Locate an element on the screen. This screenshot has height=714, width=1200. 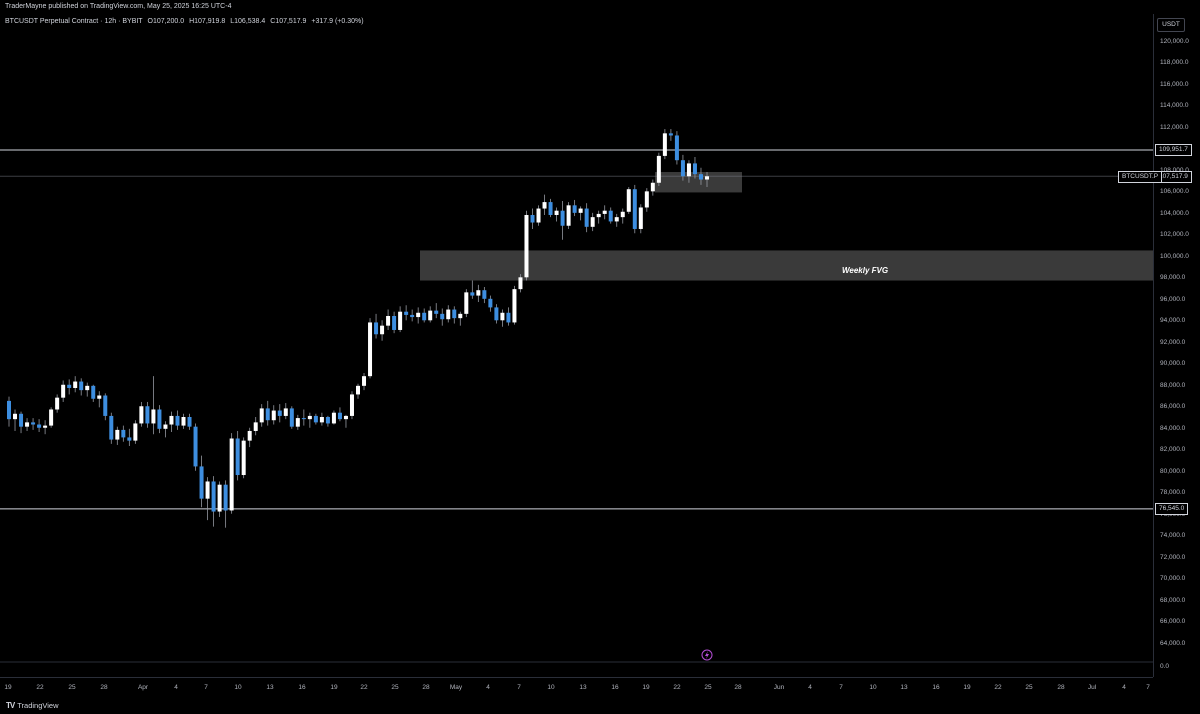
price-tick: 78,000.0 is located at coordinates (1173, 493).